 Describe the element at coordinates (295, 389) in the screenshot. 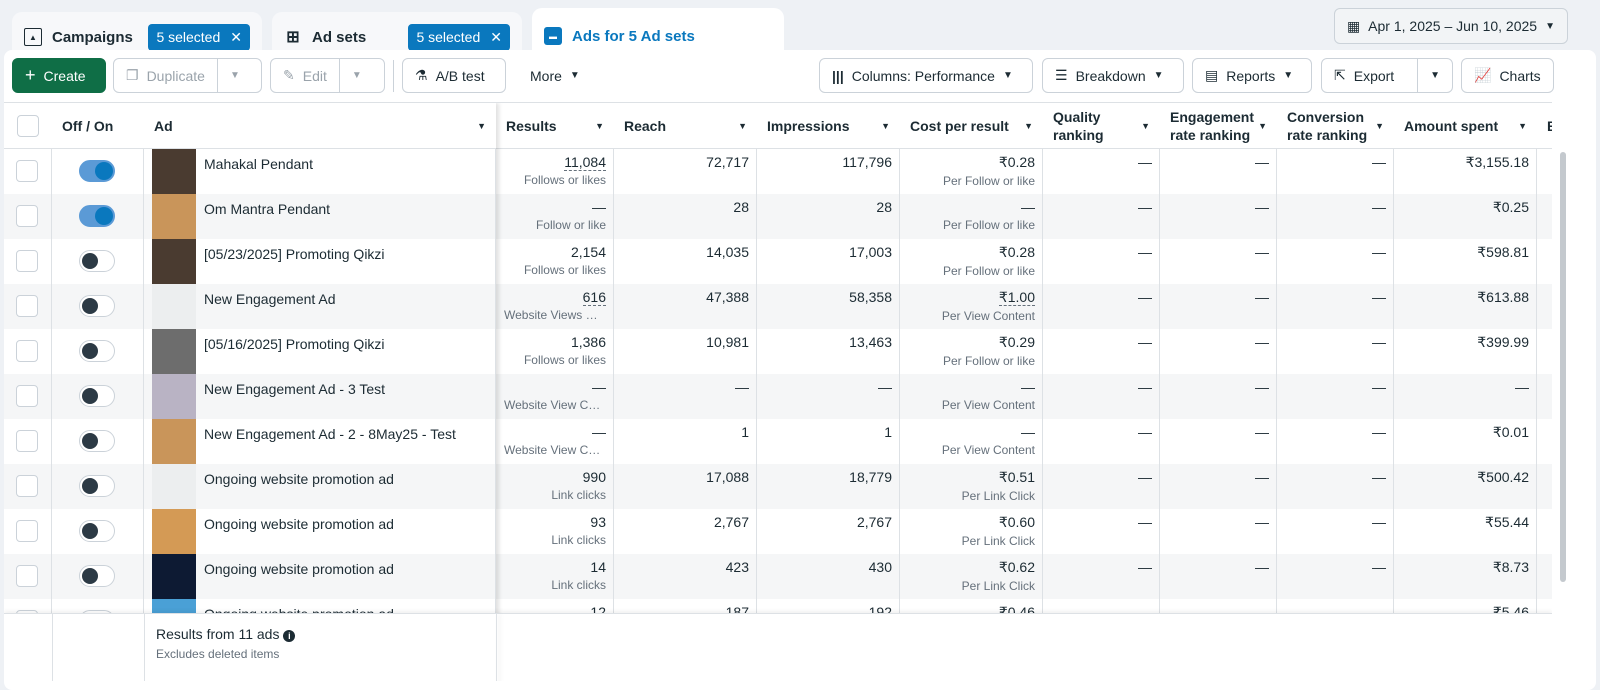

I see `ad-name: New Engagement Ad - 3 Test` at that location.